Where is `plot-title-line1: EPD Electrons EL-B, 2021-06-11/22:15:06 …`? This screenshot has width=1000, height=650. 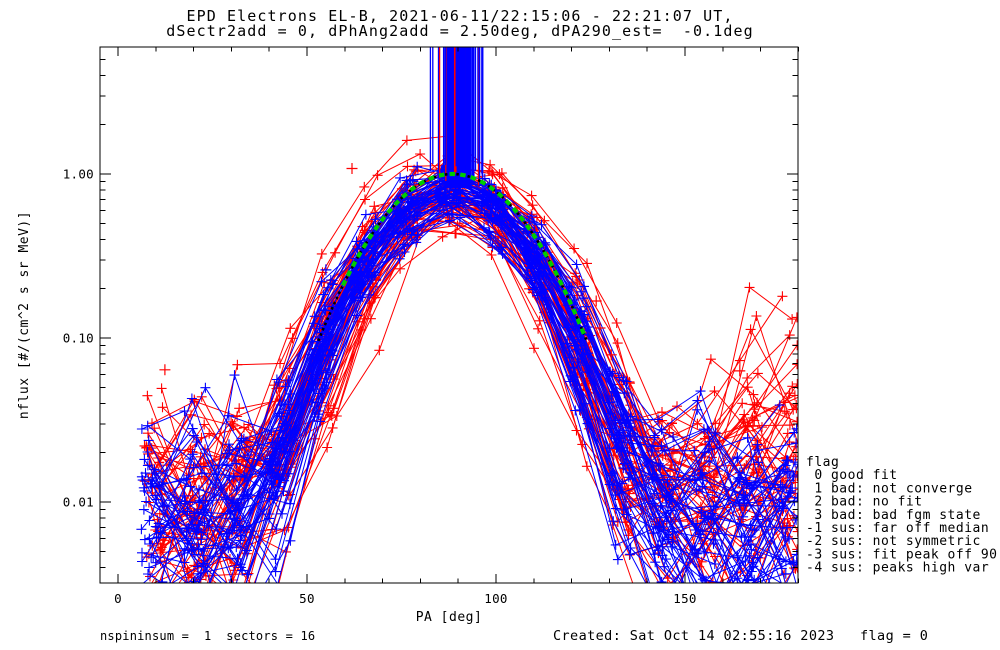
plot-title-line1: EPD Electrons EL-B, 2021-06-11/22:15:06 … is located at coordinates (459, 16).